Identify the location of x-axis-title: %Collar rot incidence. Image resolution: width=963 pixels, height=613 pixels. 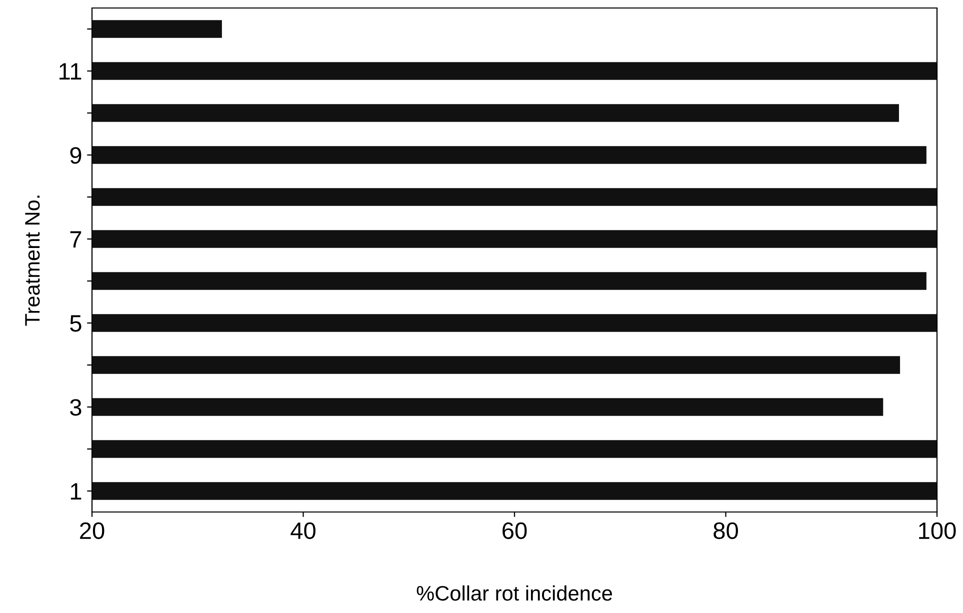
(514, 593).